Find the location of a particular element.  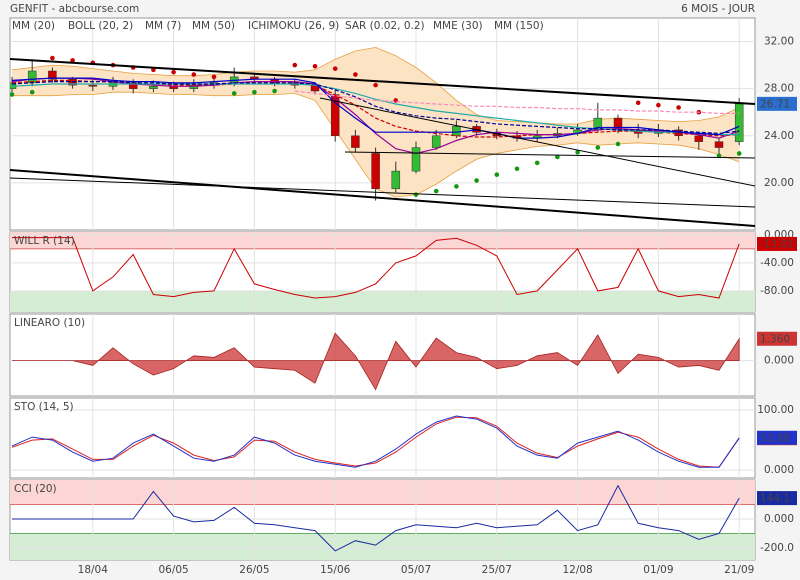

x-tick-label: 12/08 is located at coordinates (577, 570).